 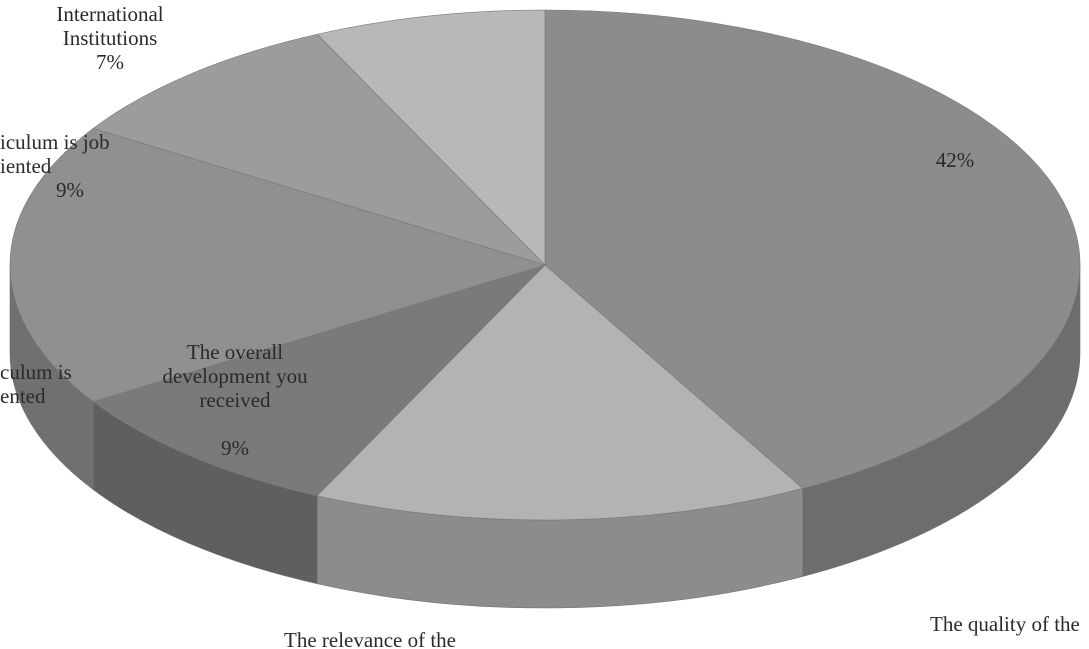 What do you see at coordinates (36, 384) in the screenshot?
I see `category-label: culum is ented` at bounding box center [36, 384].